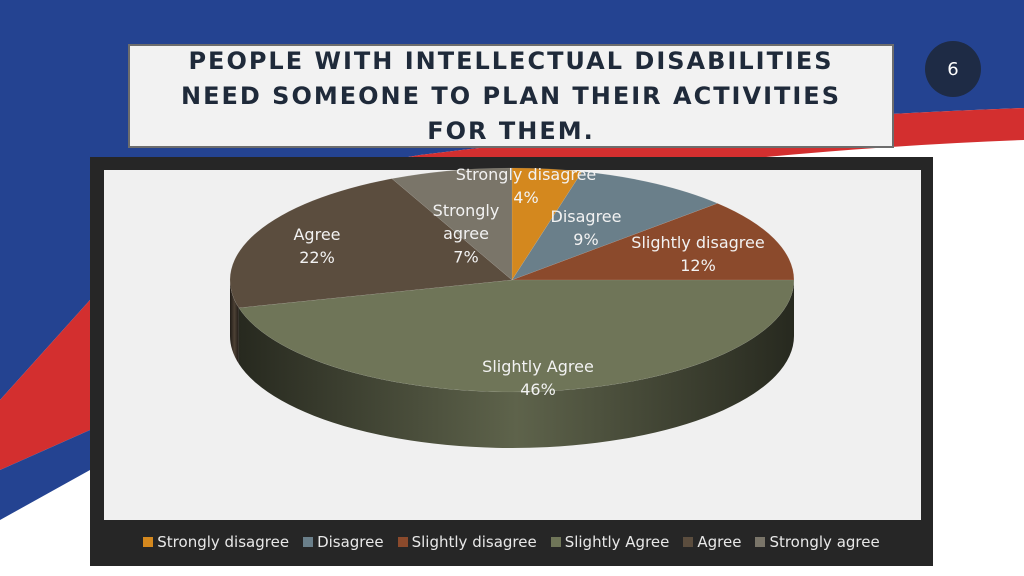 The width and height of the screenshot is (1024, 576). Describe the element at coordinates (538, 378) in the screenshot. I see `data-label-slightly-agree: Slightly Agree 46%` at that location.